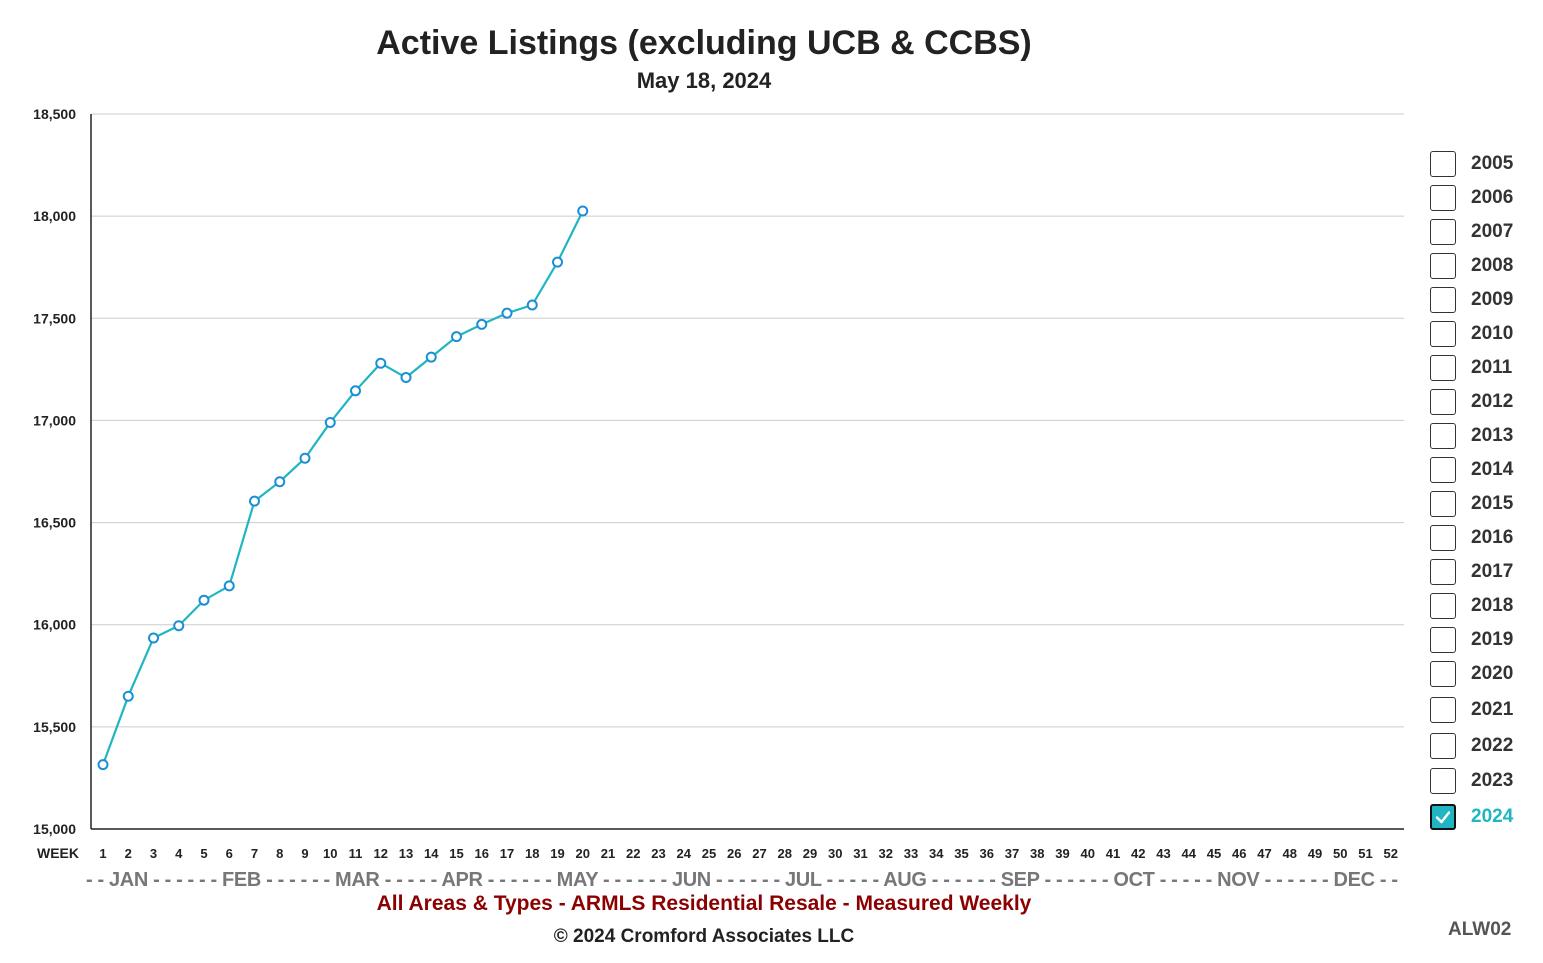  What do you see at coordinates (1113, 853) in the screenshot?
I see `x-tick-label: 41` at bounding box center [1113, 853].